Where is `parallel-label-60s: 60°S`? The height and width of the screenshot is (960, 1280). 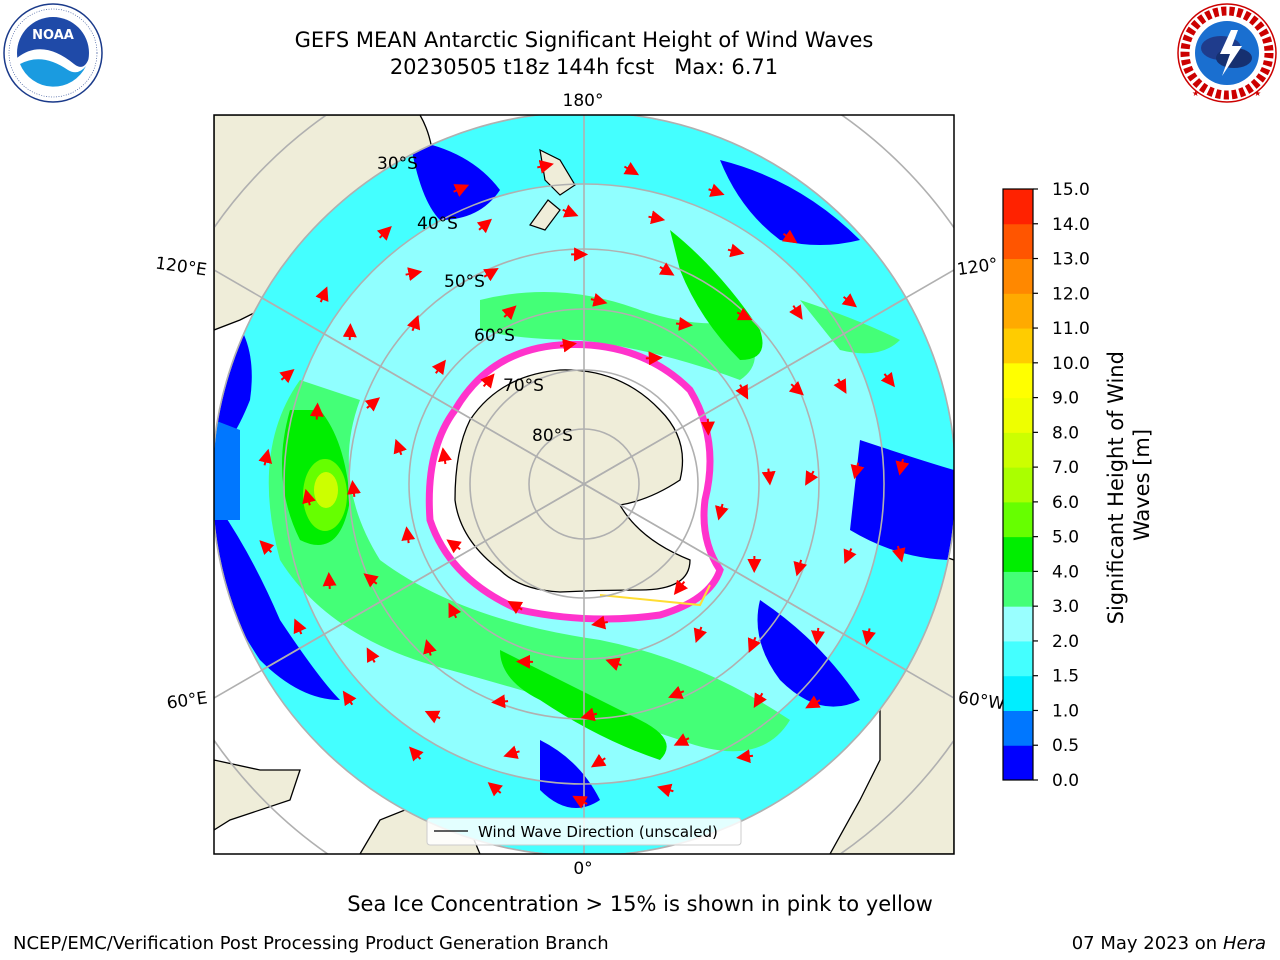
parallel-label-60s: 60°S is located at coordinates (494, 336).